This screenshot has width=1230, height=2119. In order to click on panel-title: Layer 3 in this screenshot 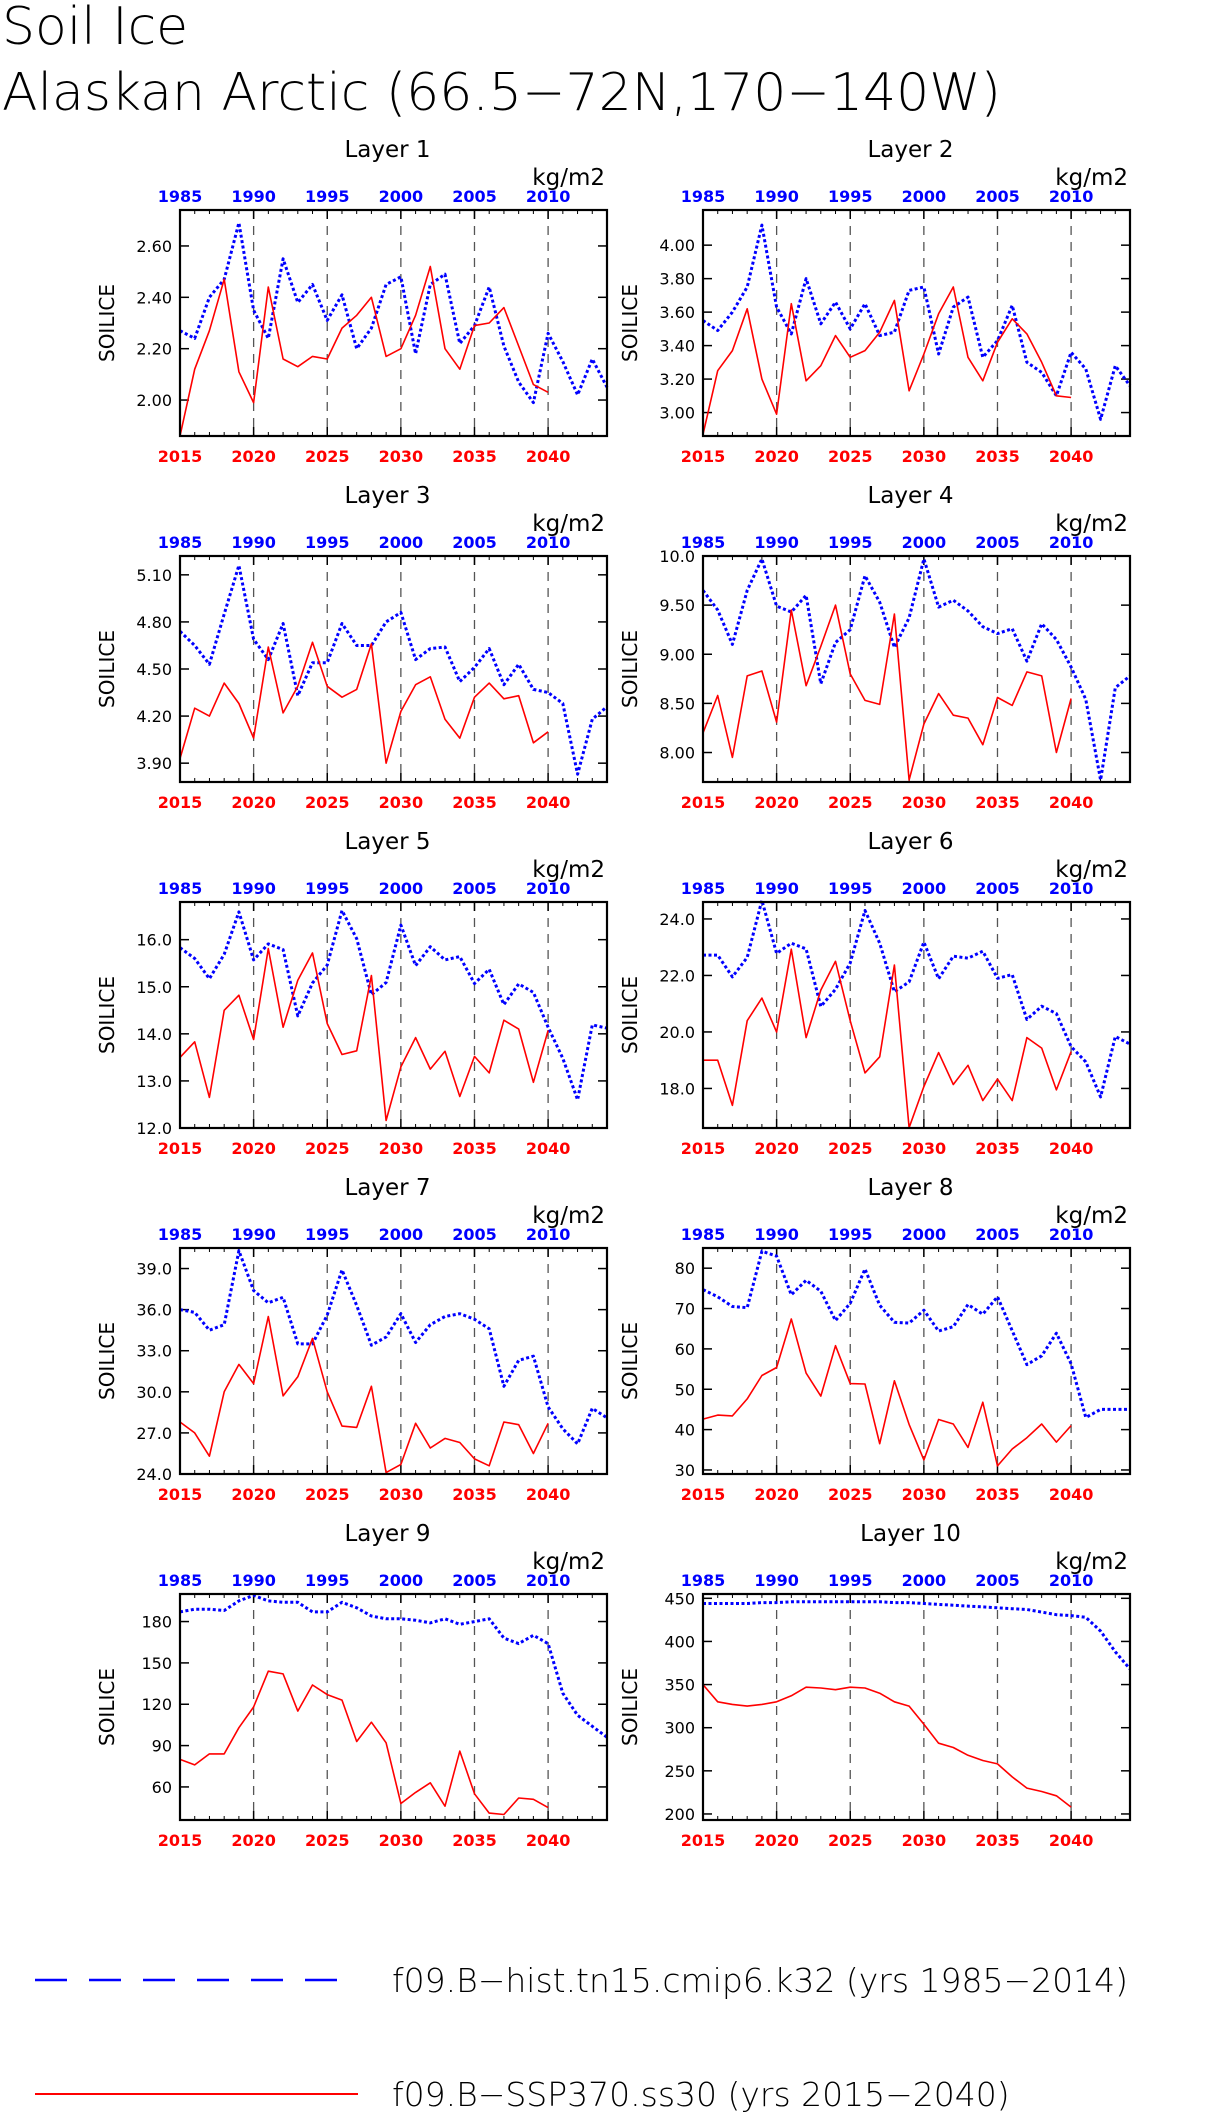, I will do `click(387, 496)`.